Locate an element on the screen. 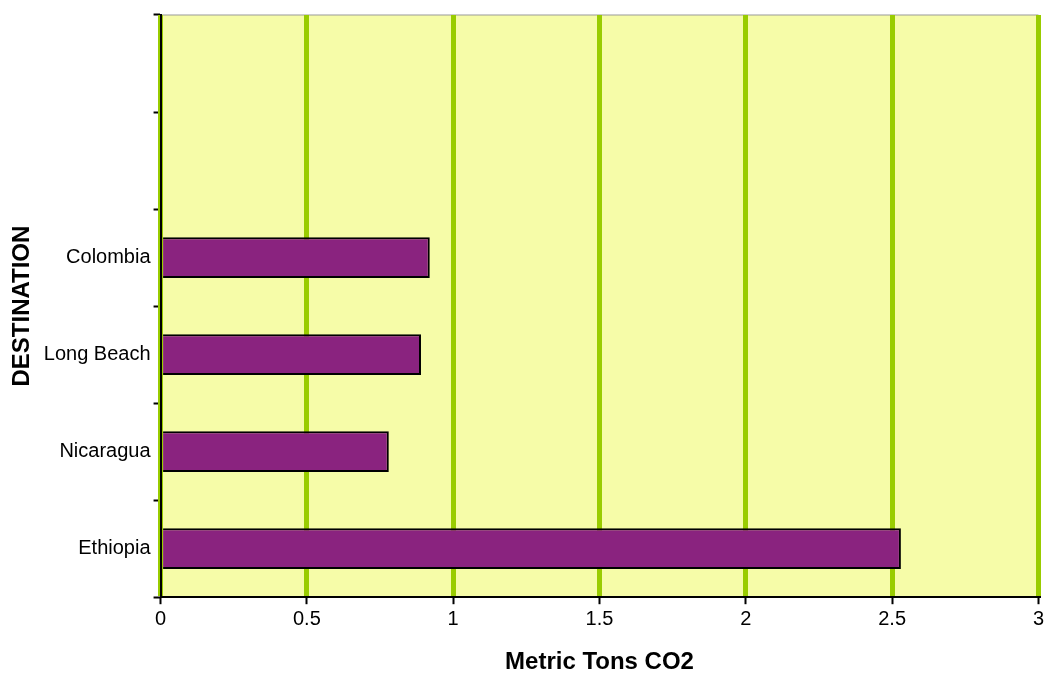  y-tick-label: Long Beach is located at coordinates (97, 353).